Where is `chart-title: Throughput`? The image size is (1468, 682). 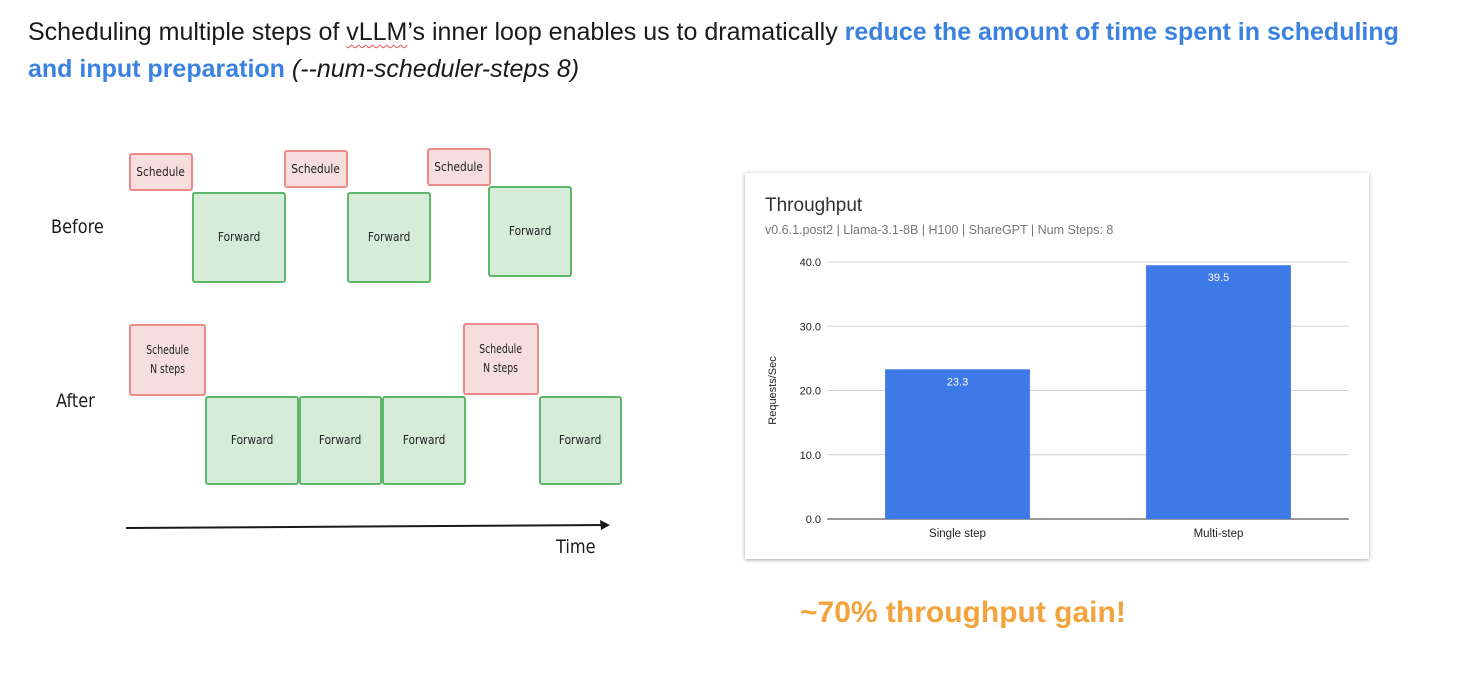
chart-title: Throughput is located at coordinates (814, 205).